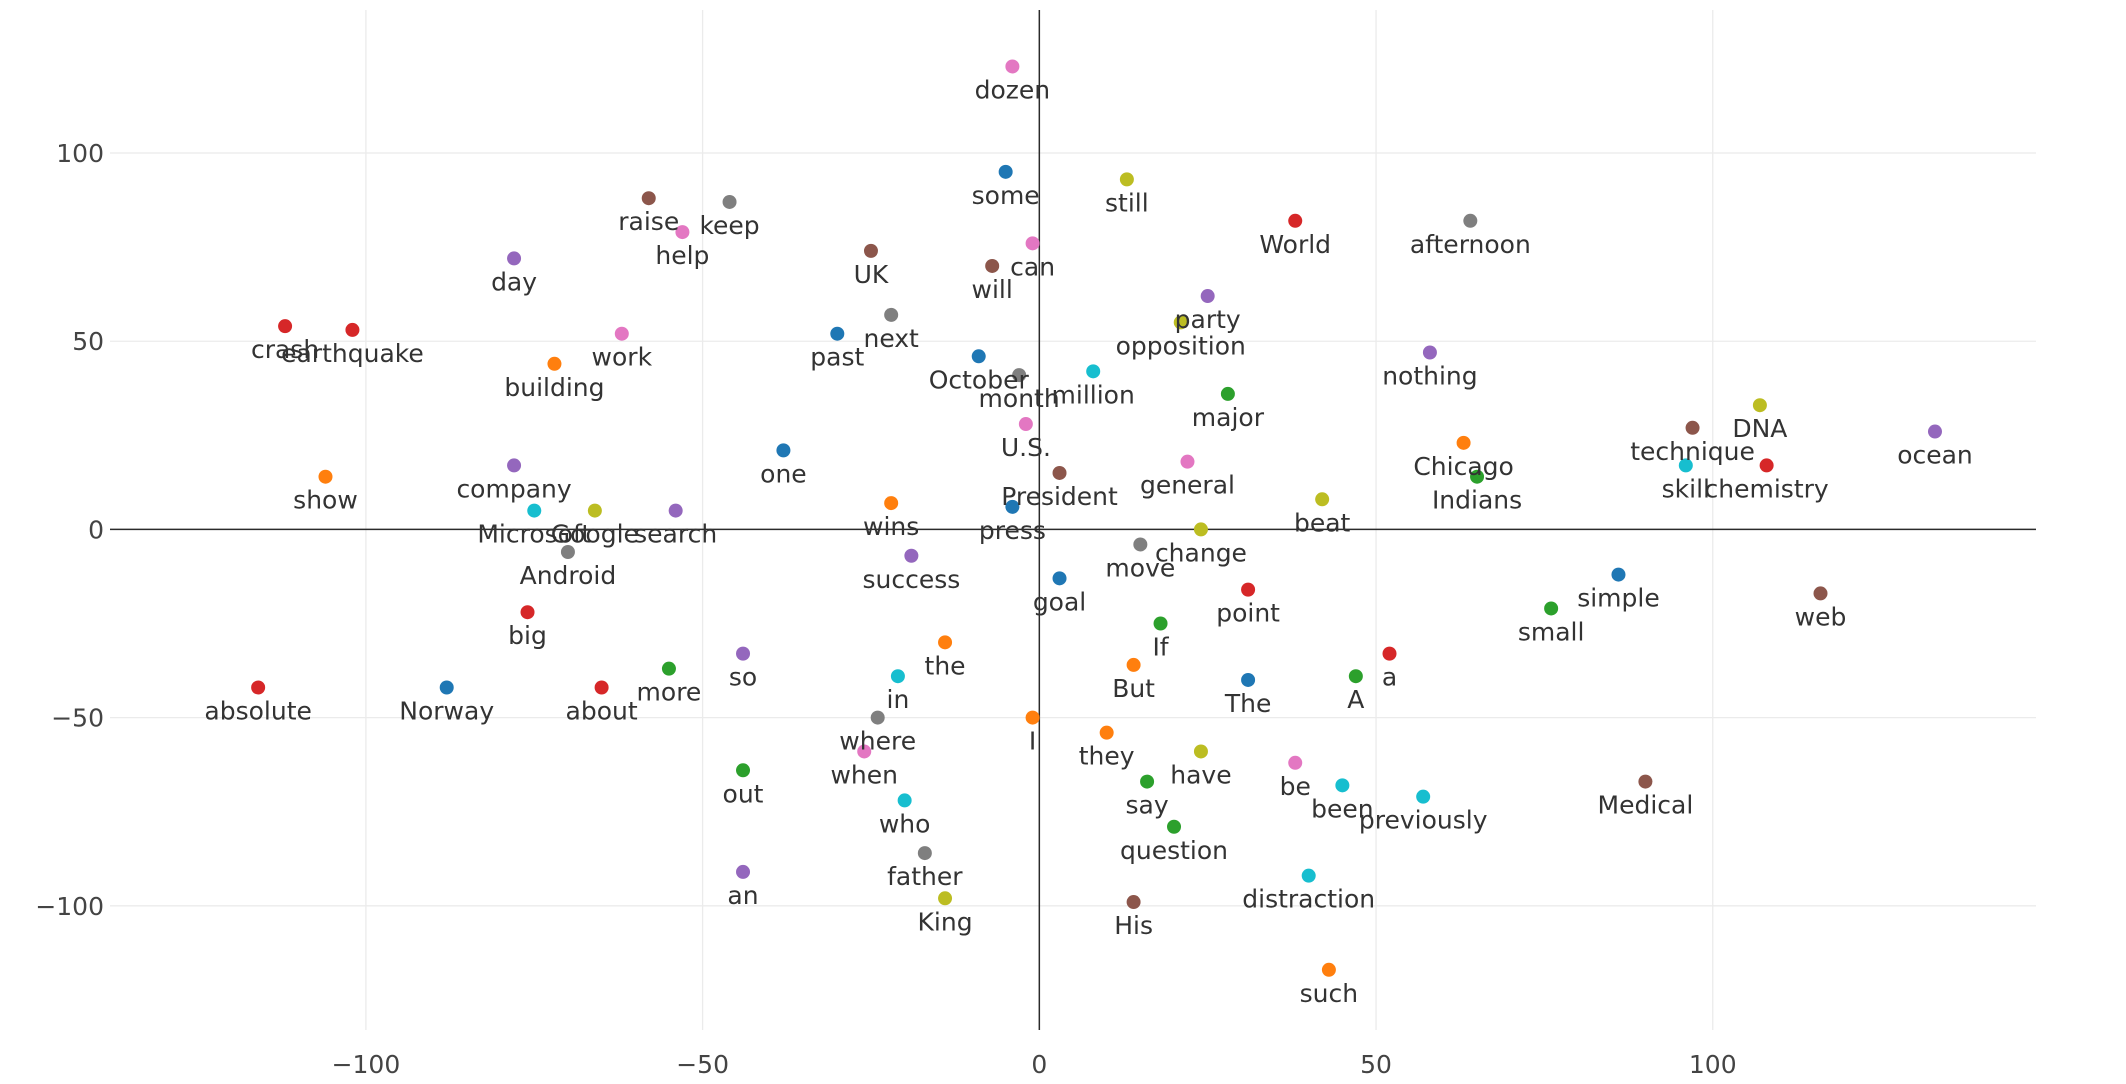  What do you see at coordinates (1551, 631) in the screenshot?
I see `point-label: small` at bounding box center [1551, 631].